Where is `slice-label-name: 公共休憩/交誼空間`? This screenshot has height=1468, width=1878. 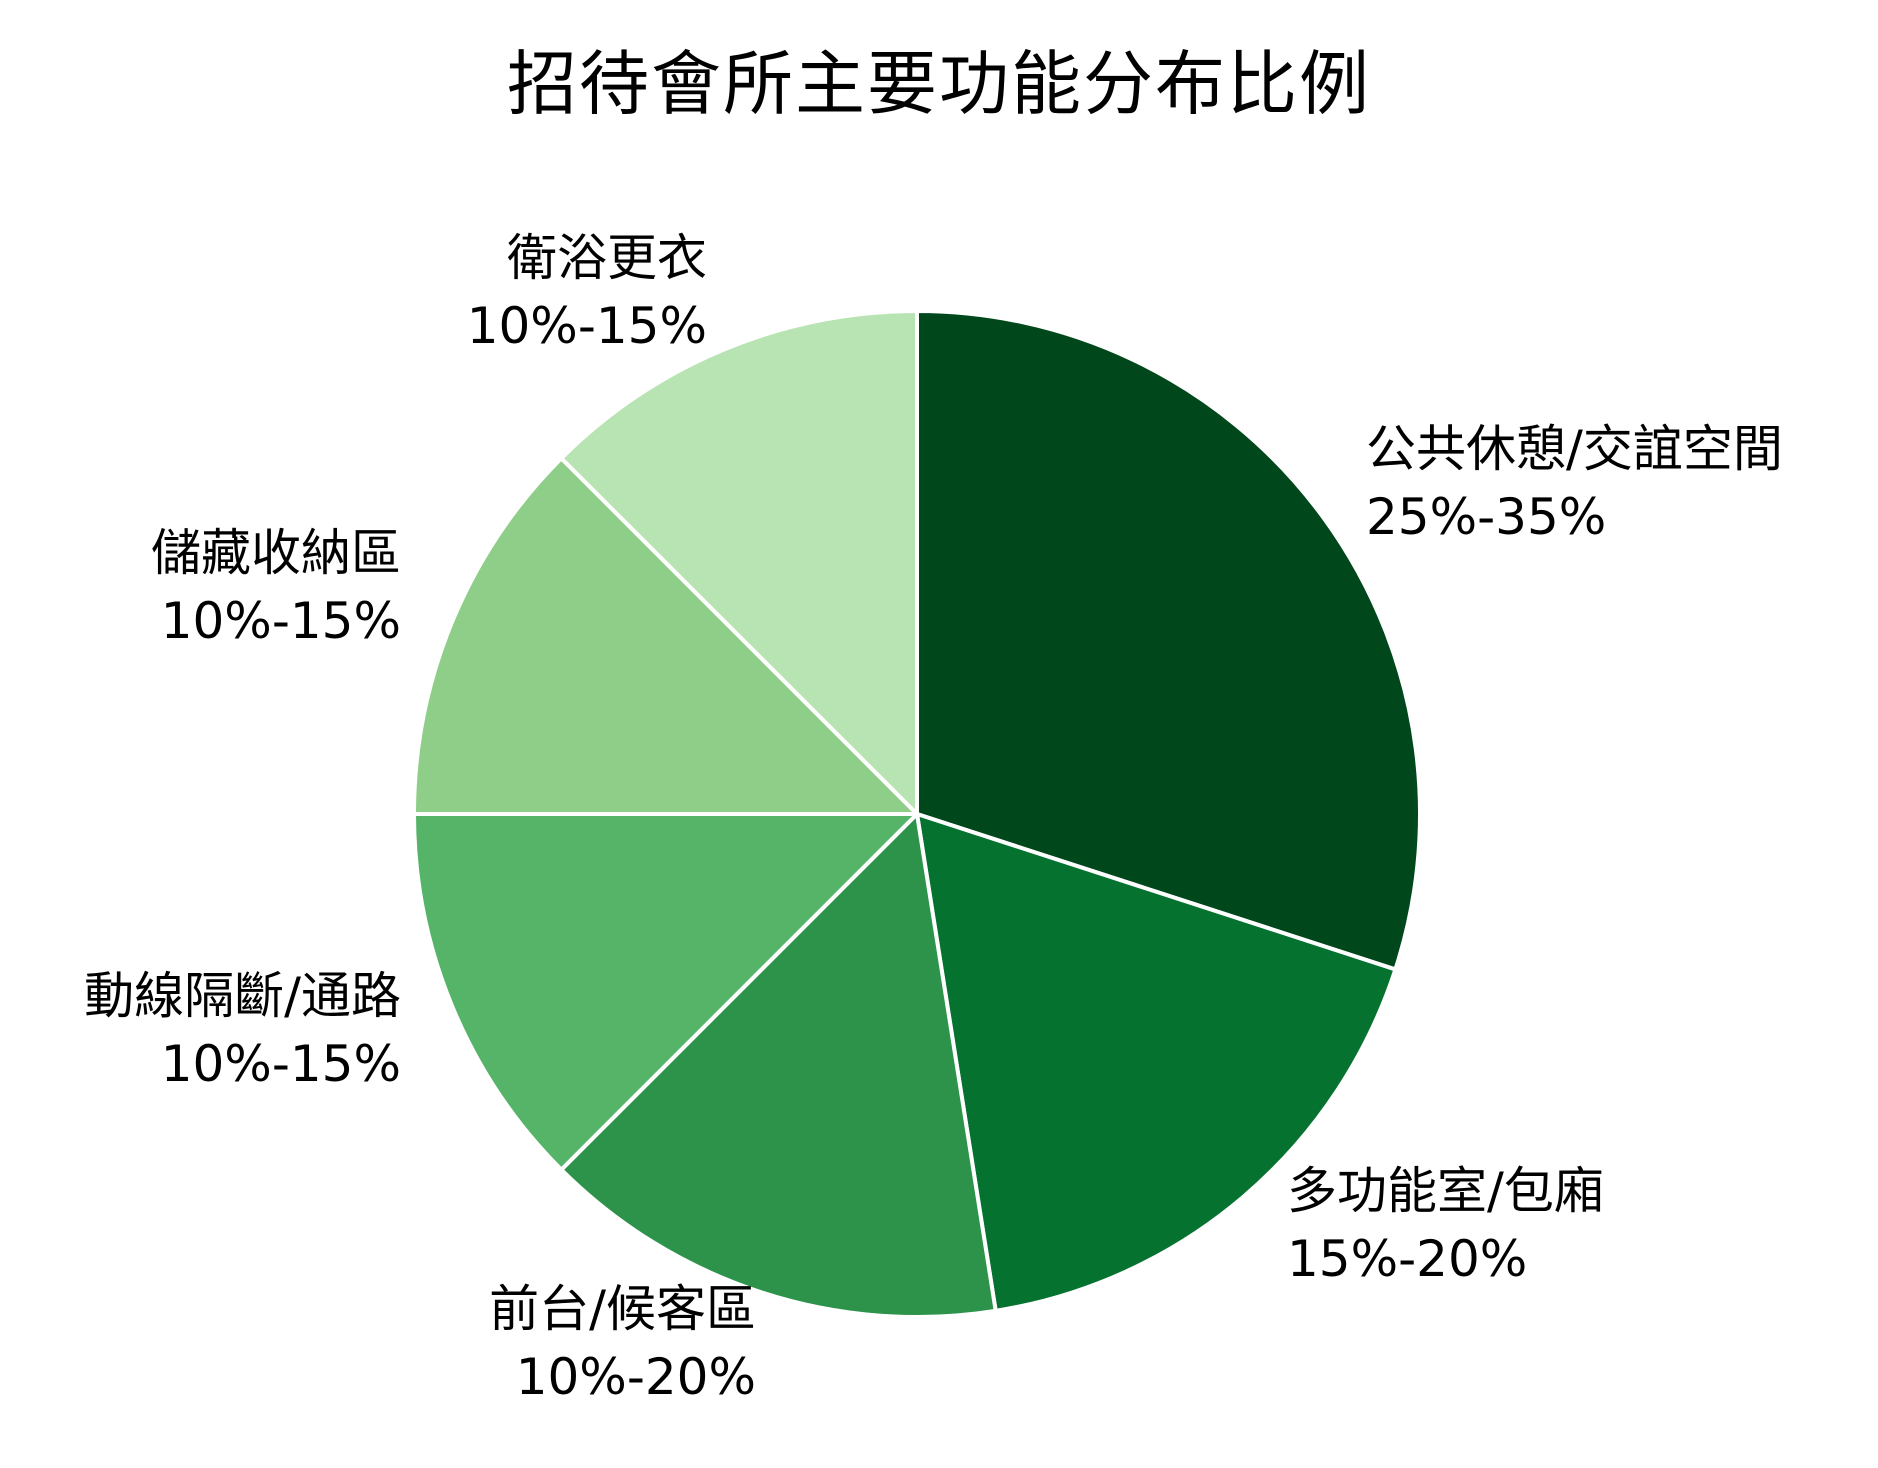
slice-label-name: 公共休憩/交誼空間 is located at coordinates (1574, 449).